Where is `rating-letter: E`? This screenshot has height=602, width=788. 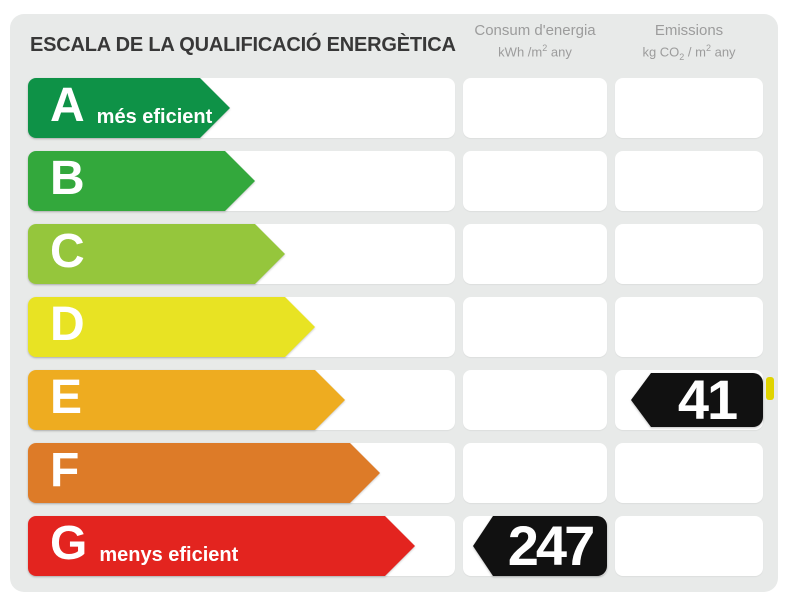
rating-letter: E is located at coordinates (66, 397).